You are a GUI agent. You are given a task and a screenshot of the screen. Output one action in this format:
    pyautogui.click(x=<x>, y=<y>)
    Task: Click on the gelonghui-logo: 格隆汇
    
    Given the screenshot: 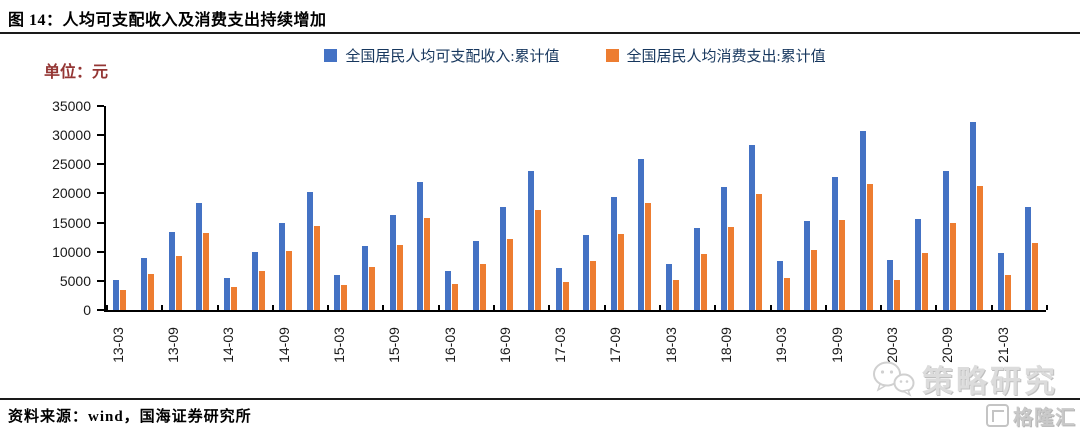 What is the action you would take?
    pyautogui.click(x=1031, y=415)
    